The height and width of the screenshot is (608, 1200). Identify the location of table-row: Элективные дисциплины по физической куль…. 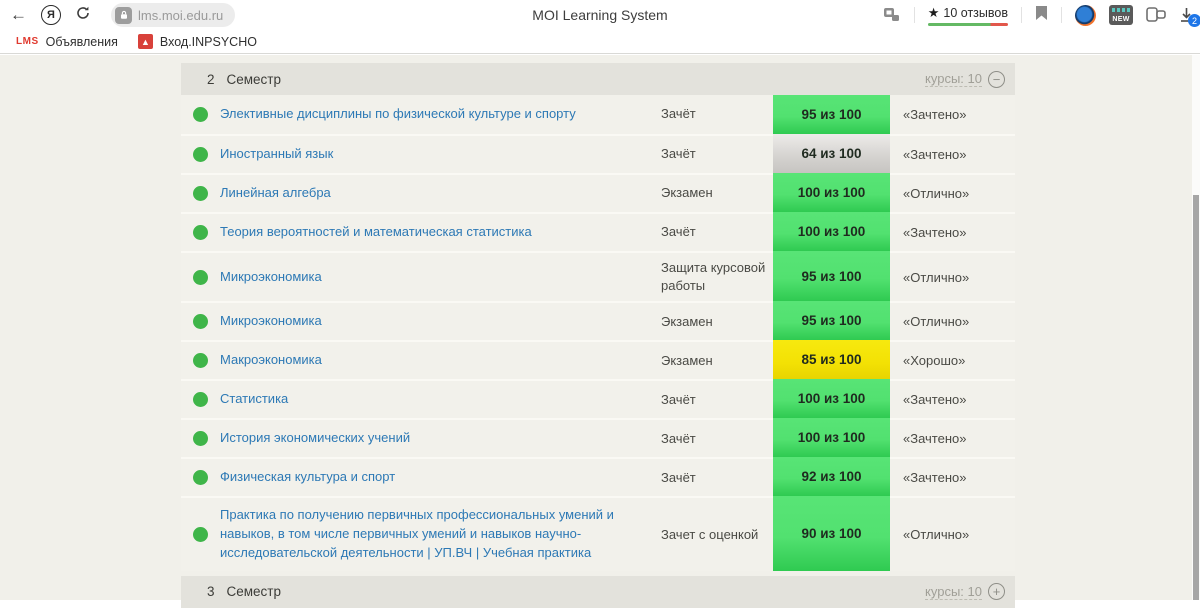
(598, 114).